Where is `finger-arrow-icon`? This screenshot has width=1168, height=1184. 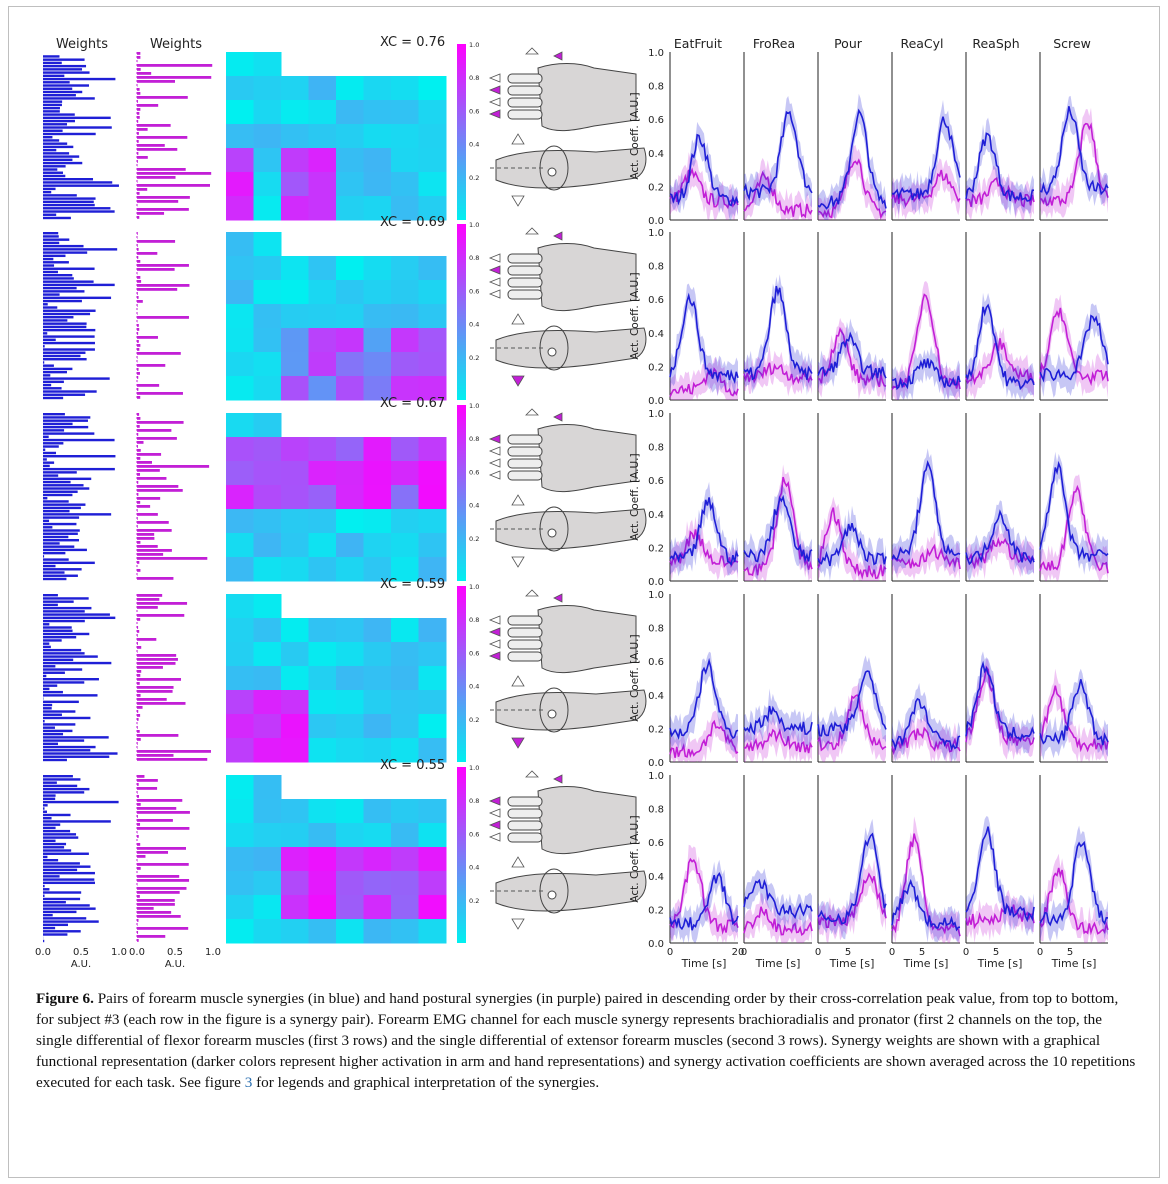
finger-arrow-icon is located at coordinates (494, 837).